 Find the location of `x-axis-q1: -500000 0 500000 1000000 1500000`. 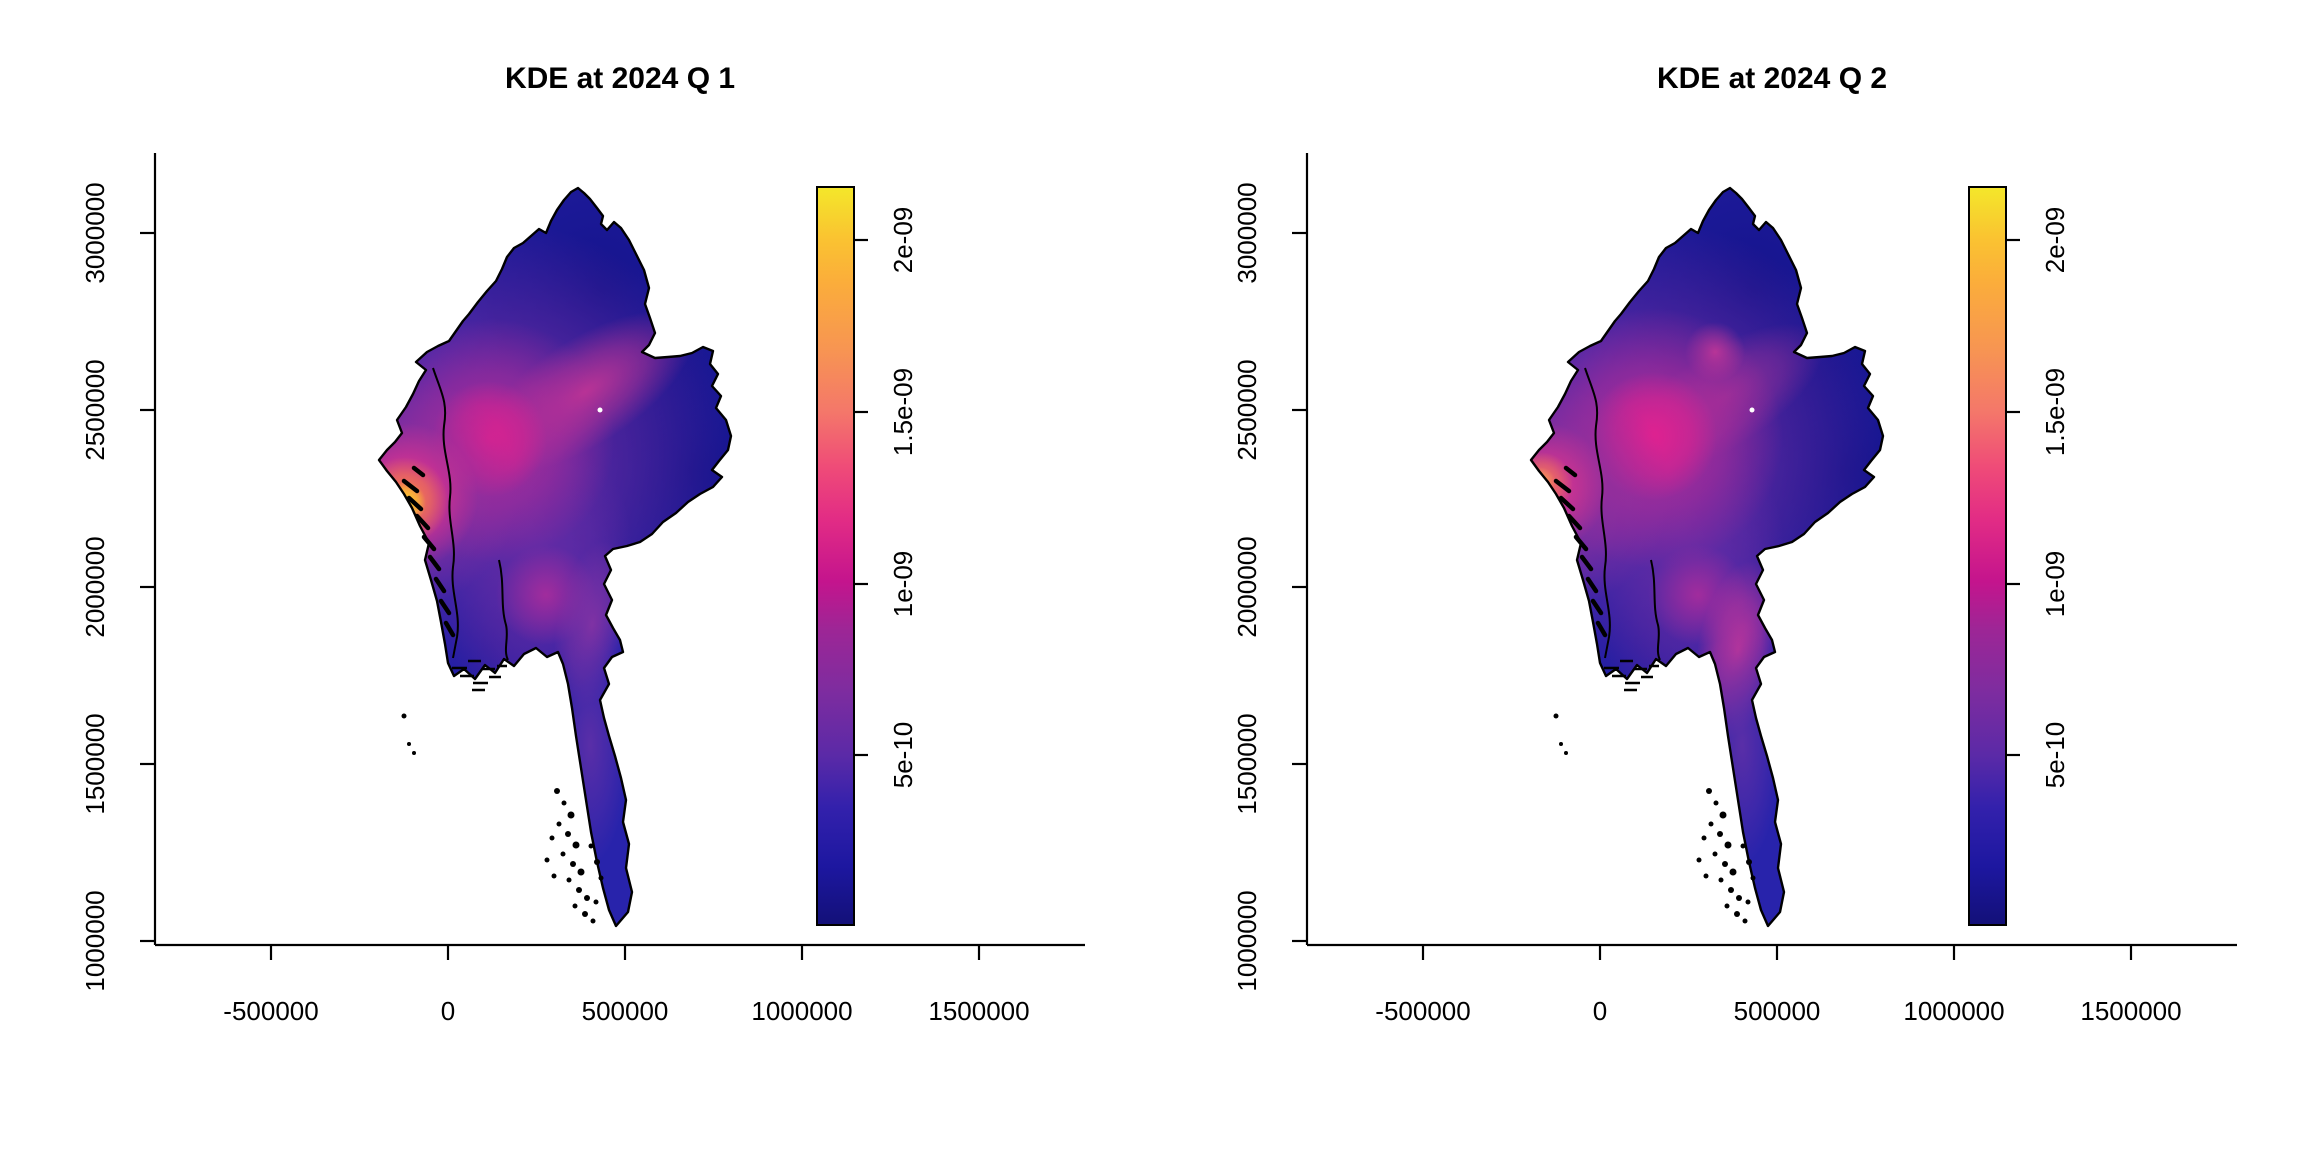

x-axis-q1: -500000 0 500000 1000000 1500000 is located at coordinates (620, 984).